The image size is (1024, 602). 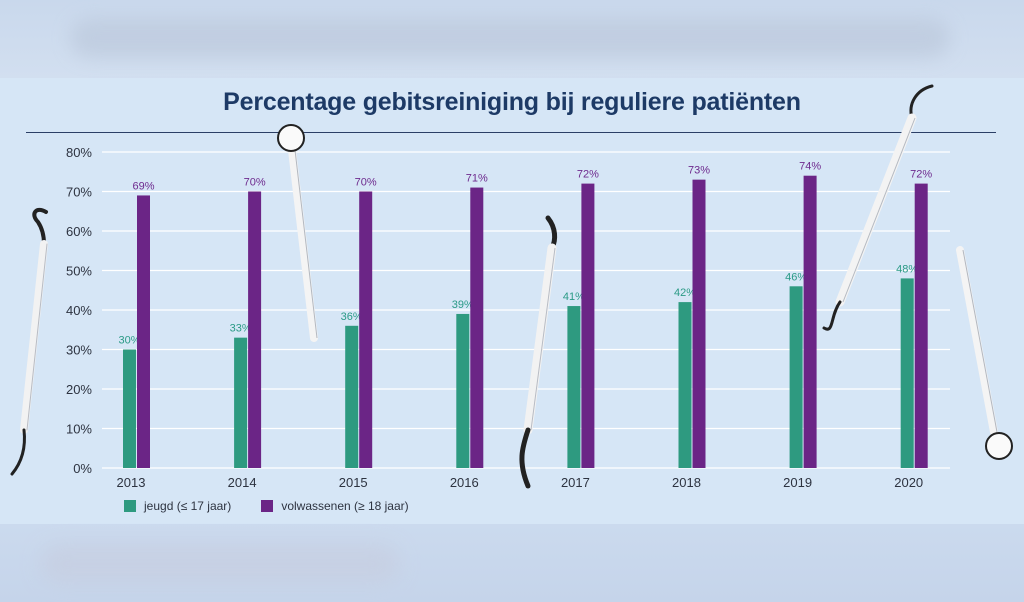 I want to click on x-tick-label: 2016, so click(x=464, y=482).